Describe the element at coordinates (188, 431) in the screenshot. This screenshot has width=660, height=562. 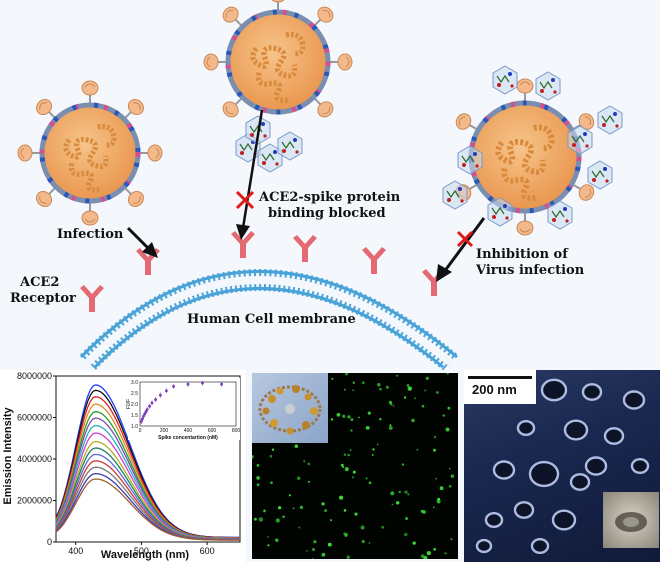
I see `inset-x-tick-label: 400` at that location.